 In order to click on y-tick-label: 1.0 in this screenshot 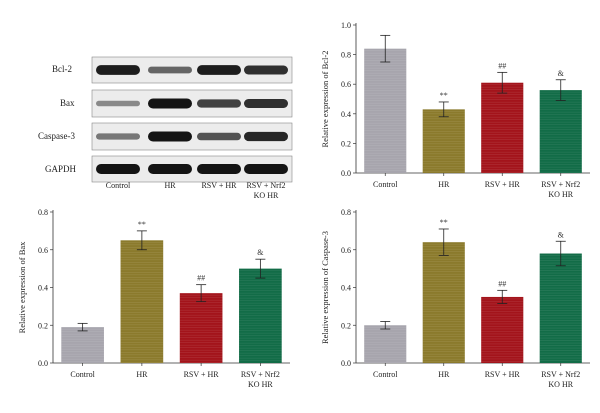, I will do `click(346, 25)`.